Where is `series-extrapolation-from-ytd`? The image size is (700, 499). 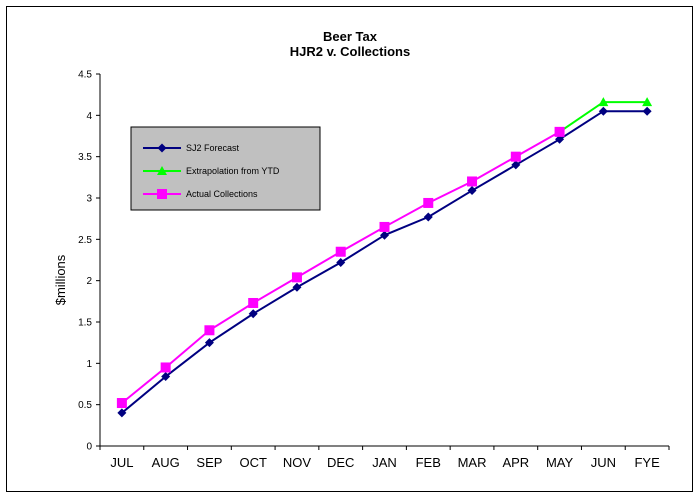 series-extrapolation-from-ytd is located at coordinates (603, 116).